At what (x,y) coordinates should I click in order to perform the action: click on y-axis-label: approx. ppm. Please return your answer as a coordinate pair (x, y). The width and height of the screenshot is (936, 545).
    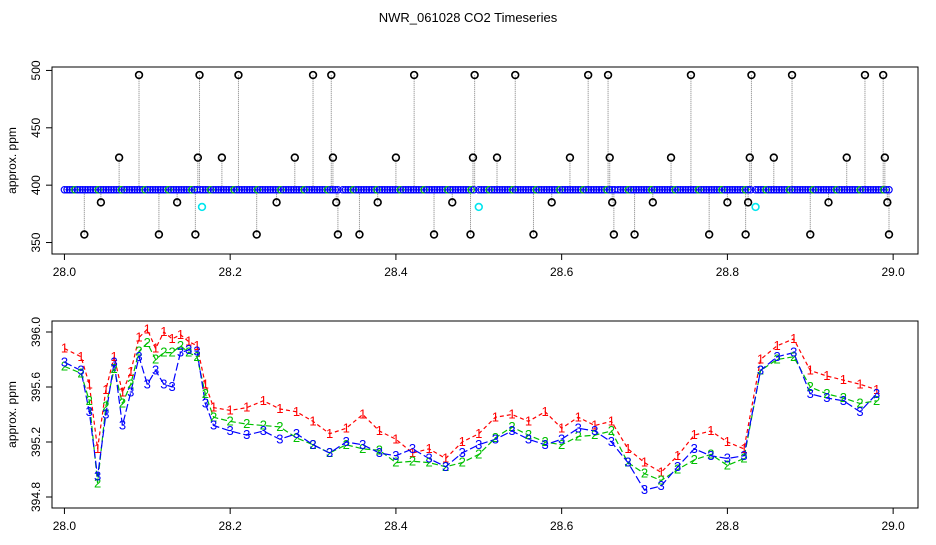
    Looking at the image, I should click on (12, 160).